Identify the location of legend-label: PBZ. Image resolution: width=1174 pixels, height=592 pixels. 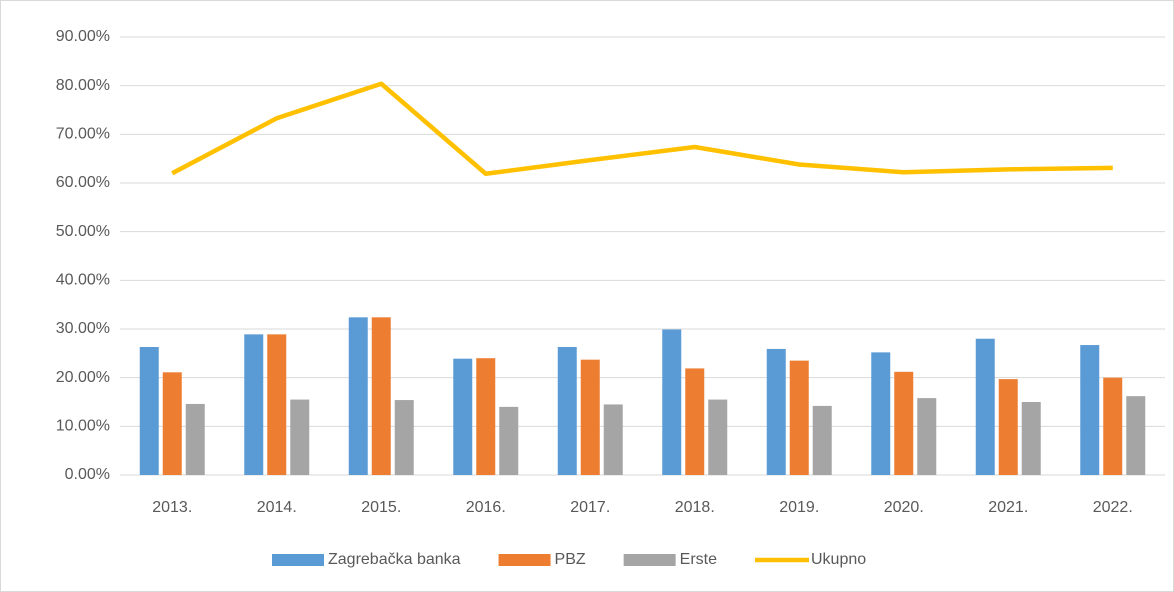
(570, 559).